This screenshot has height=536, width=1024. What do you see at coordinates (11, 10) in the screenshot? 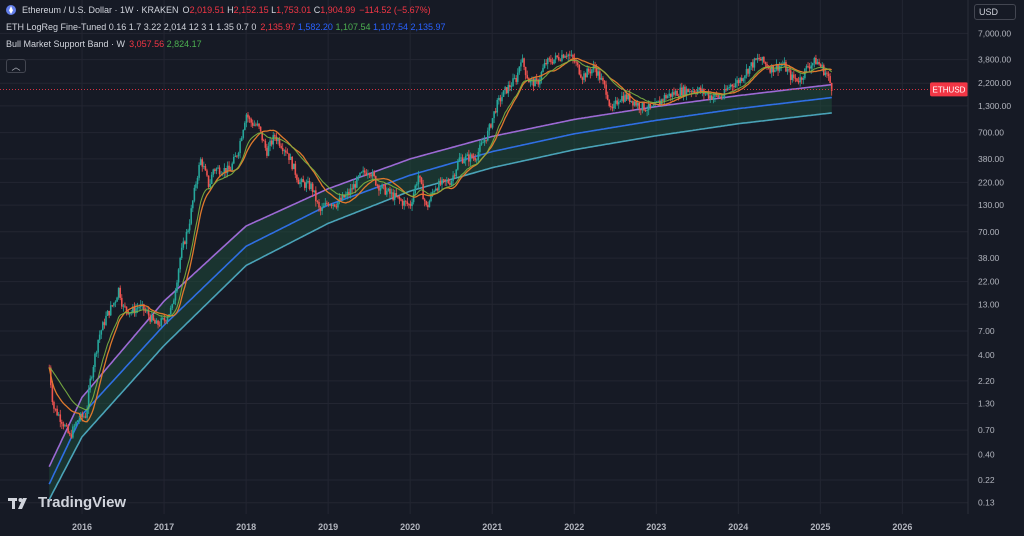
I see `ethereum-icon` at bounding box center [11, 10].